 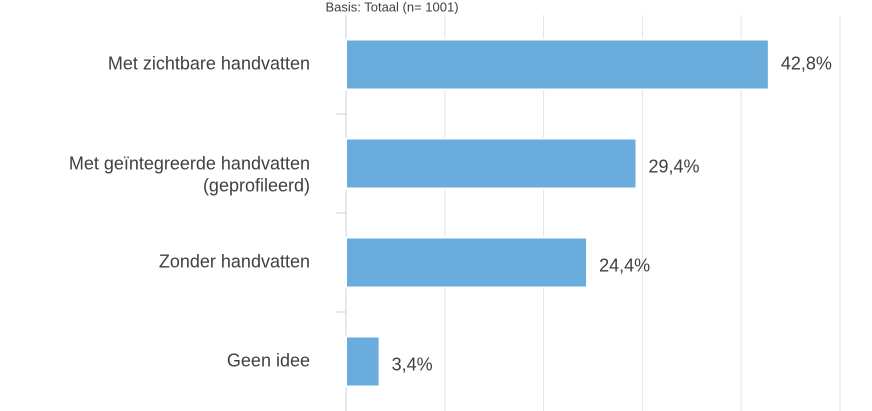 I want to click on category-label: Geen idee, so click(x=268, y=360).